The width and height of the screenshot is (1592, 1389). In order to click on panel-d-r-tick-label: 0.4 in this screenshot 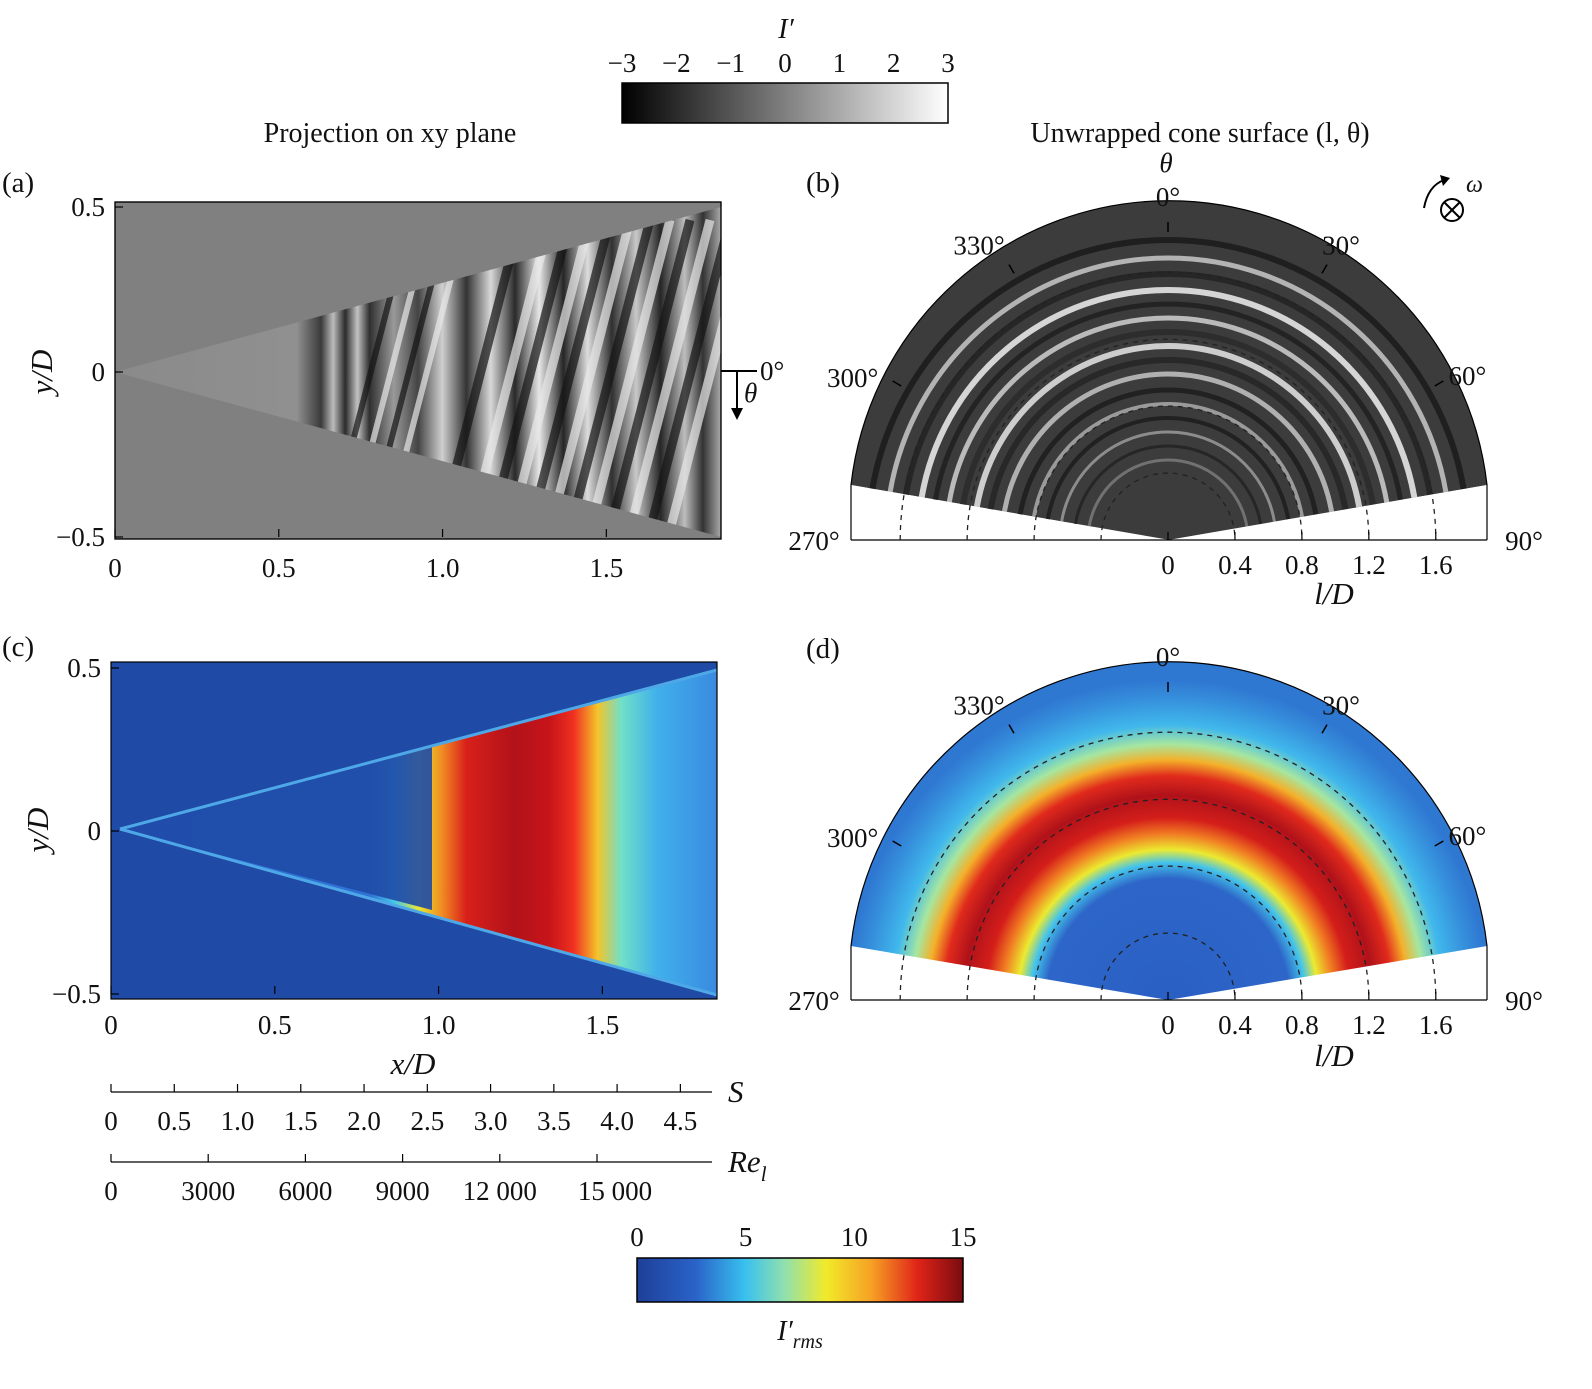, I will do `click(1235, 1025)`.